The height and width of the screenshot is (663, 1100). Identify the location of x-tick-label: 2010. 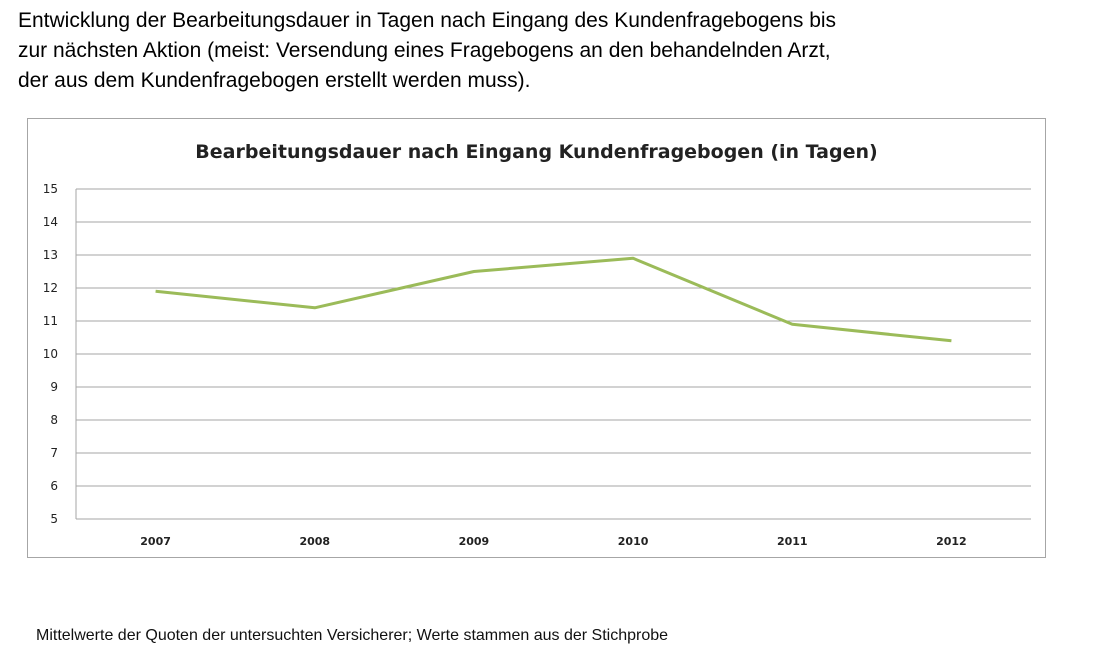
(633, 541).